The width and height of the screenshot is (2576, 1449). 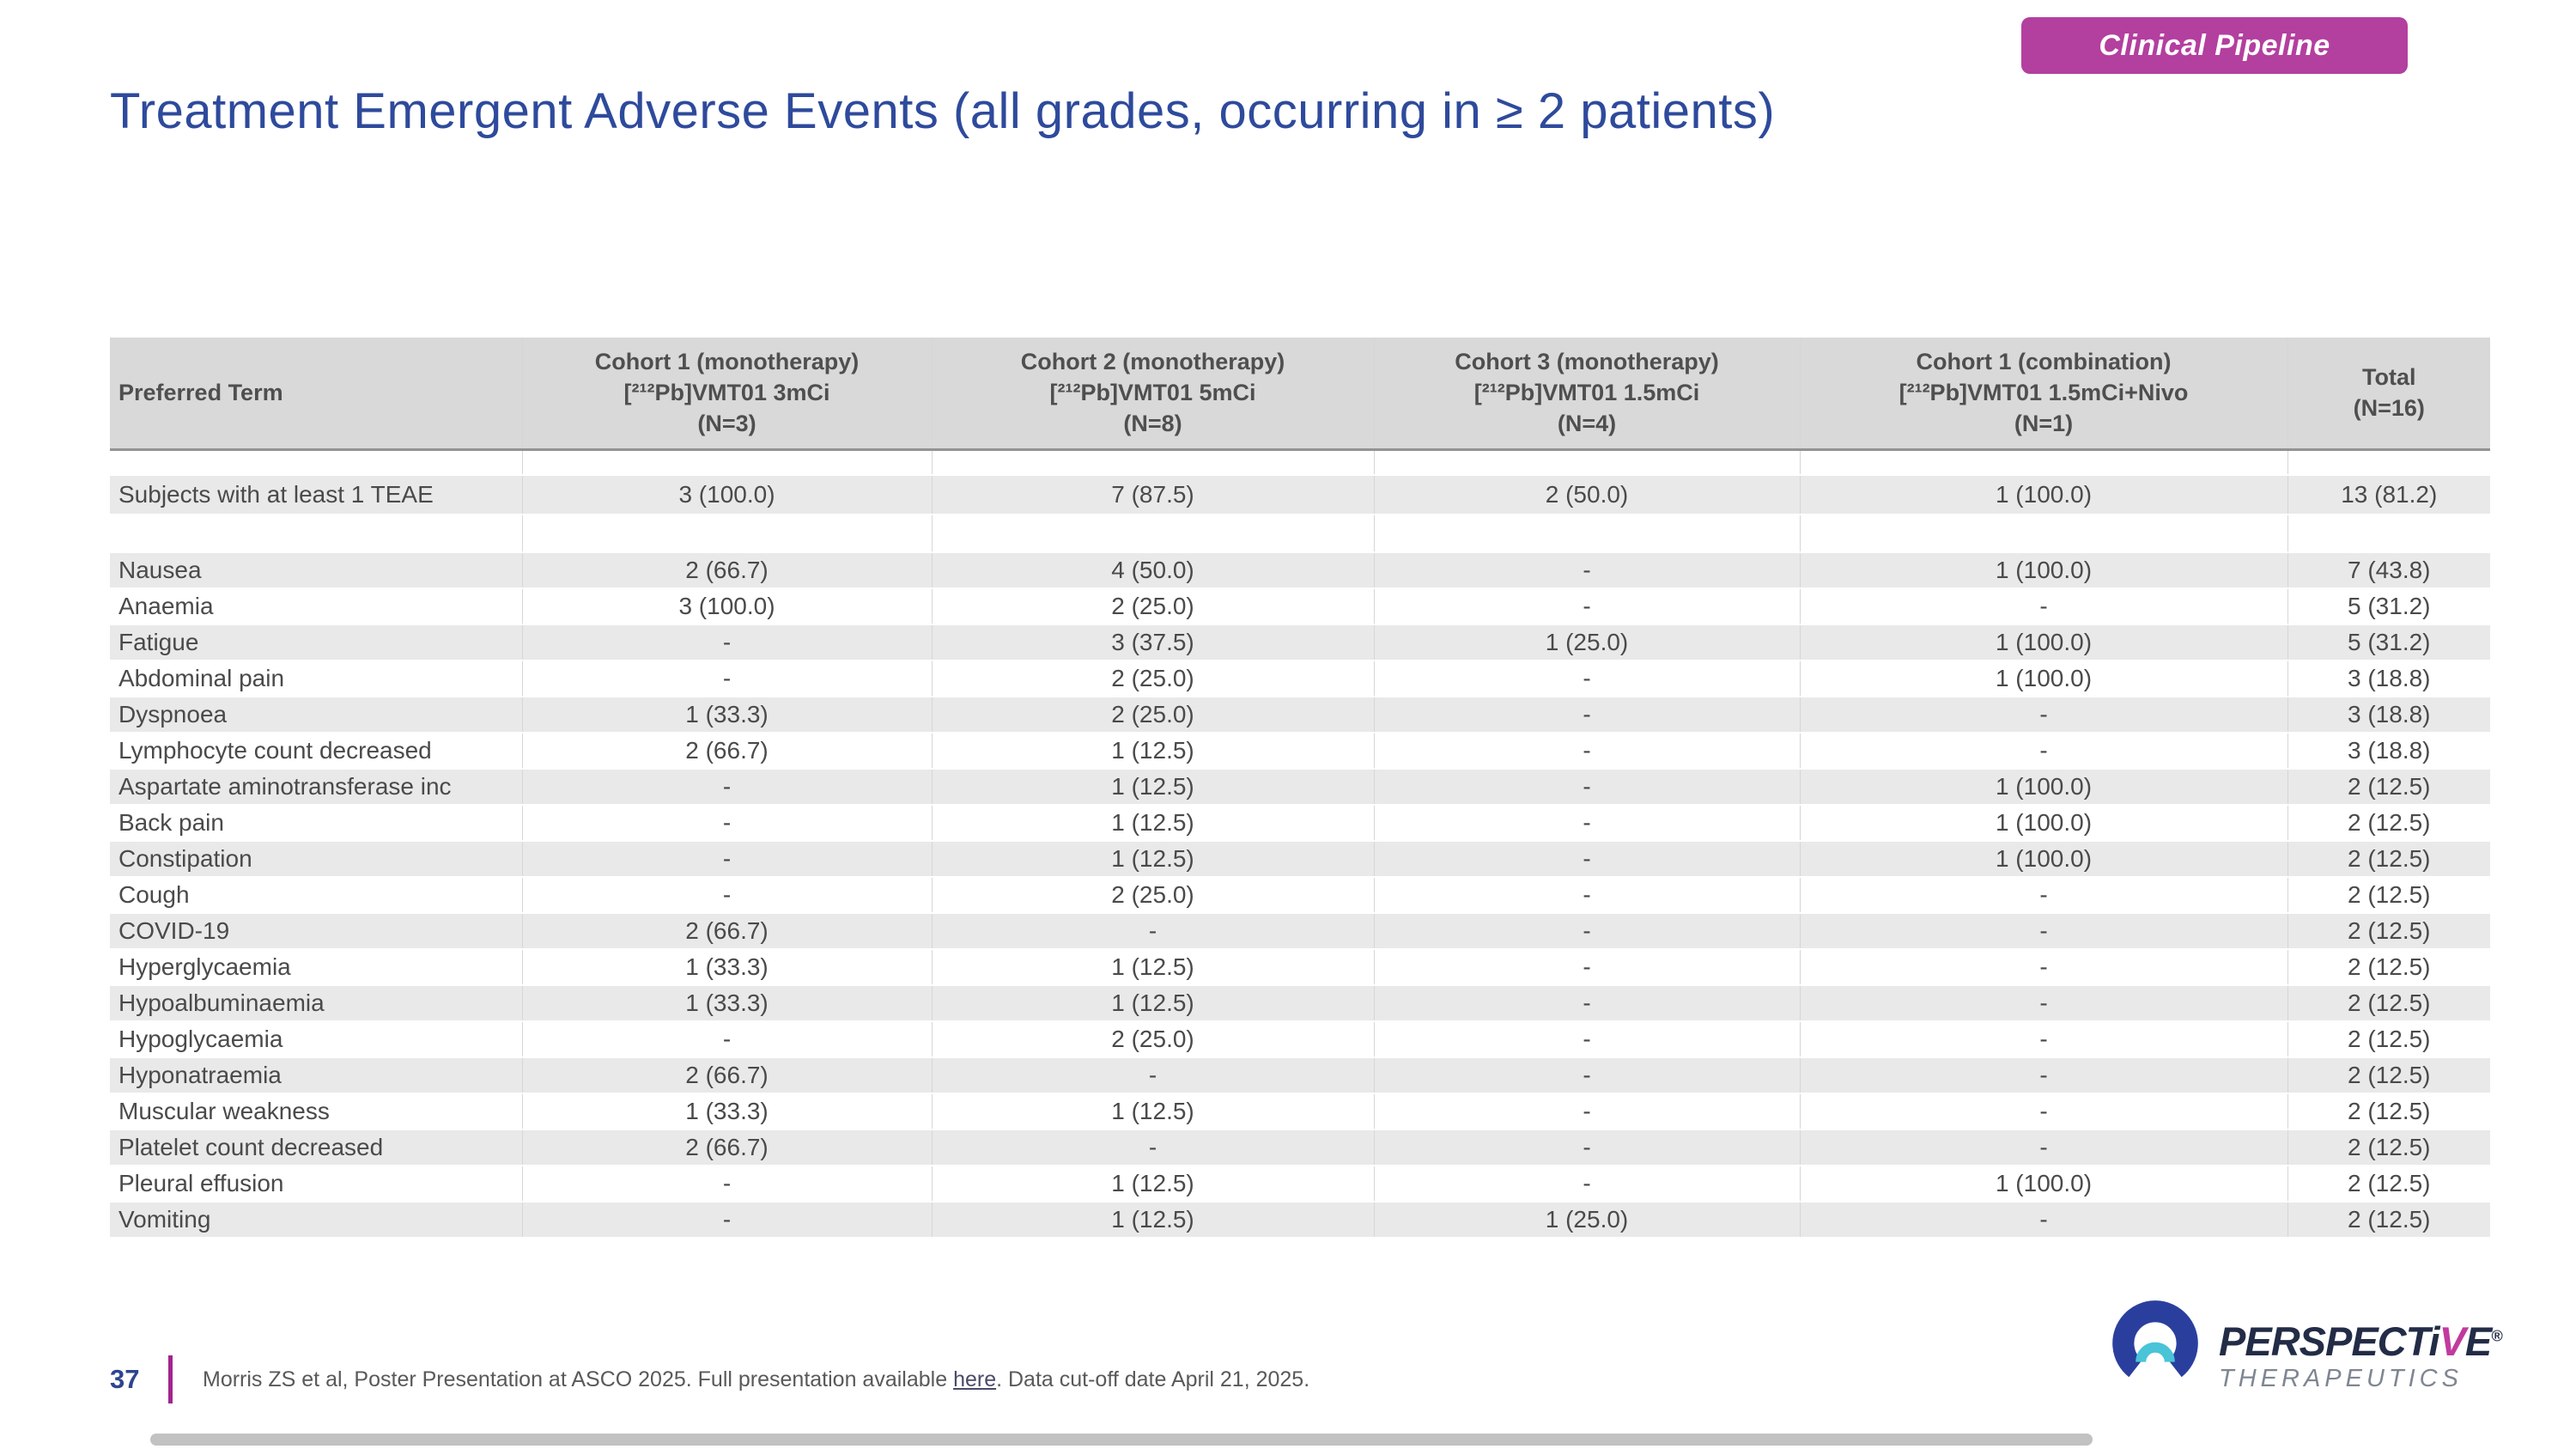 What do you see at coordinates (2389, 394) in the screenshot?
I see `col-header-cohort-5: Total (N=16)` at bounding box center [2389, 394].